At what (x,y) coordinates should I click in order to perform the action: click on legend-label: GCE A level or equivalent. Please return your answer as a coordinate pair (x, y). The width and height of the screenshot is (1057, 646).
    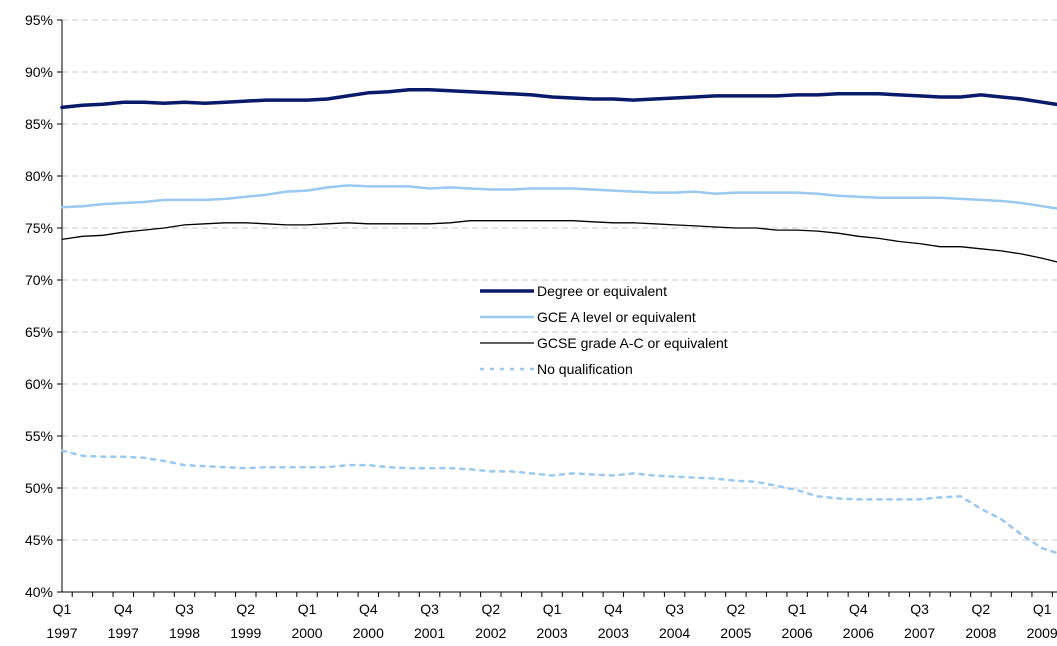
    Looking at the image, I should click on (616, 317).